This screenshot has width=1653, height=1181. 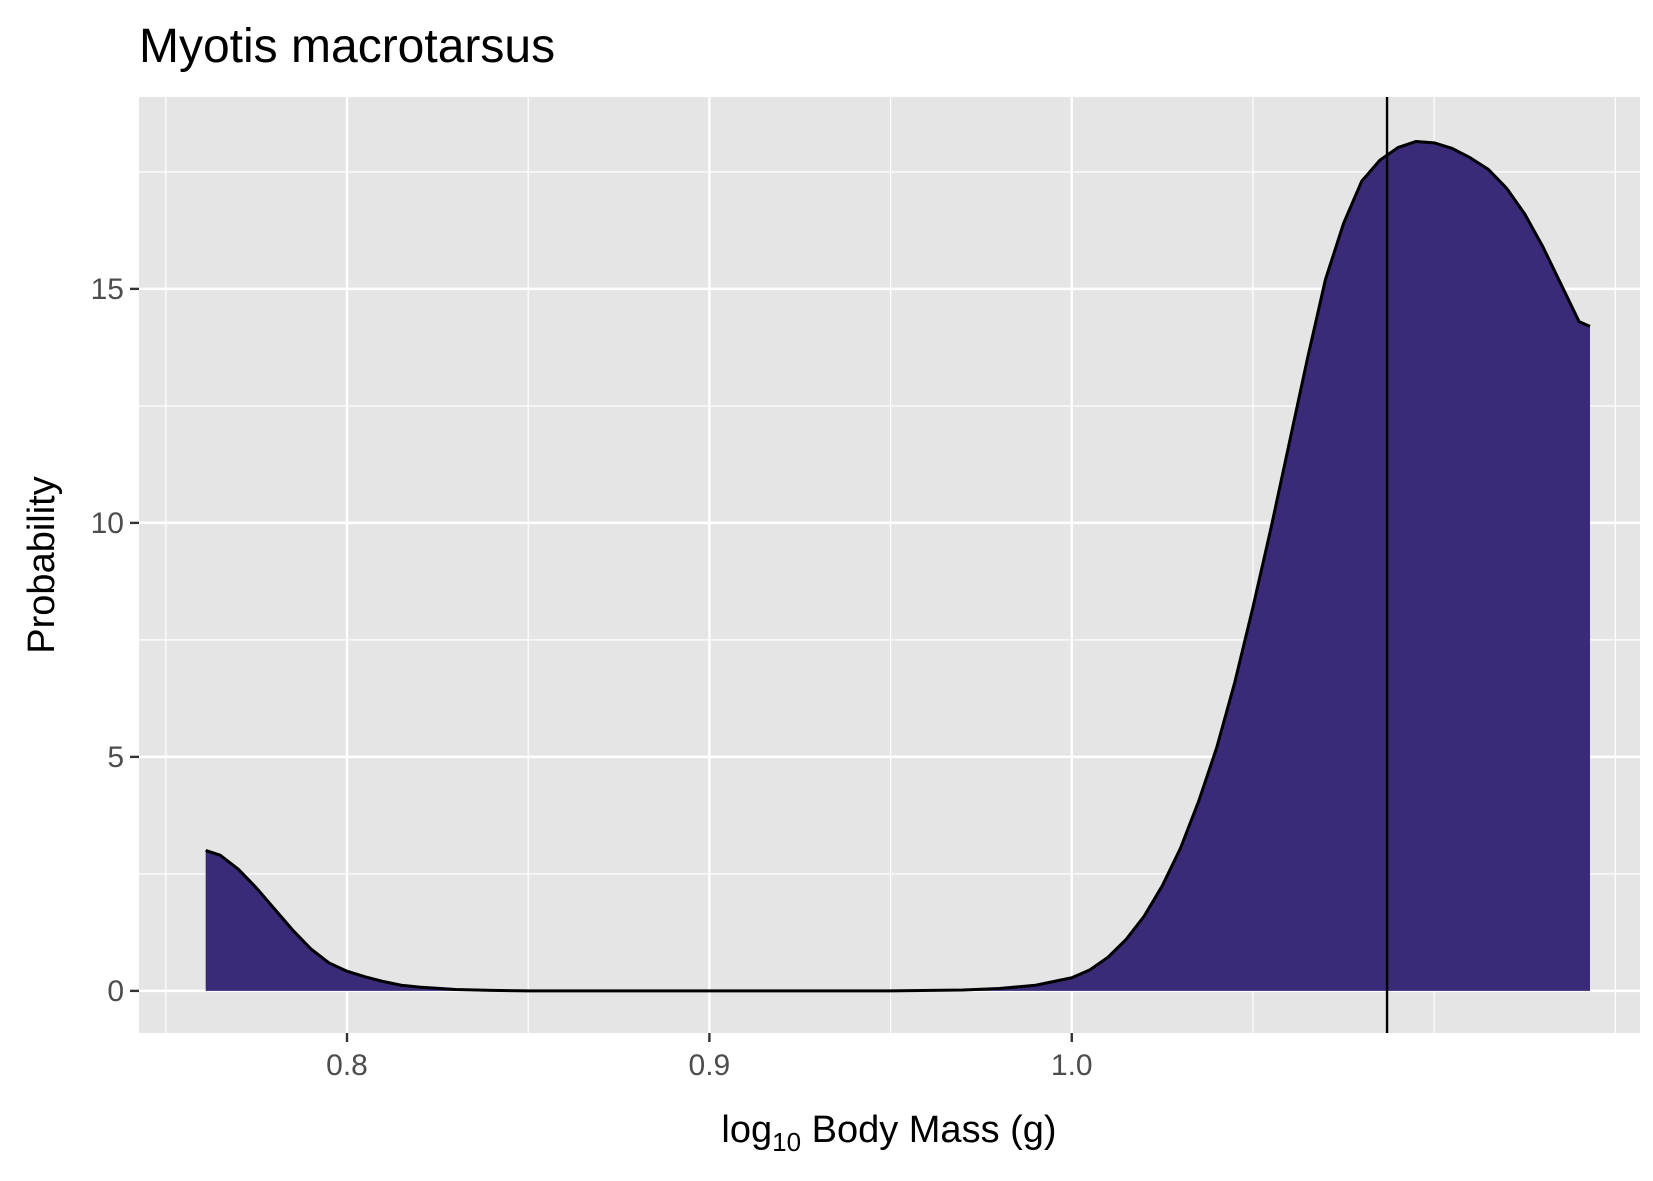 What do you see at coordinates (746, 1130) in the screenshot?
I see `x-axis-title-prefix: log` at bounding box center [746, 1130].